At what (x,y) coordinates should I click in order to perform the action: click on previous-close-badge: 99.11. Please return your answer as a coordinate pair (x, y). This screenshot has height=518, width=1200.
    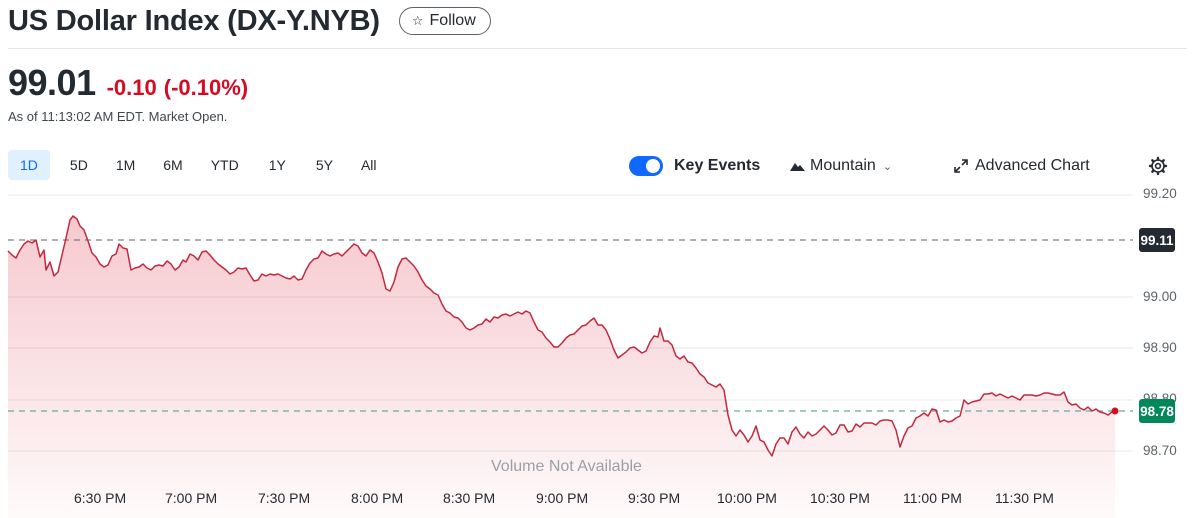
    Looking at the image, I should click on (1157, 240).